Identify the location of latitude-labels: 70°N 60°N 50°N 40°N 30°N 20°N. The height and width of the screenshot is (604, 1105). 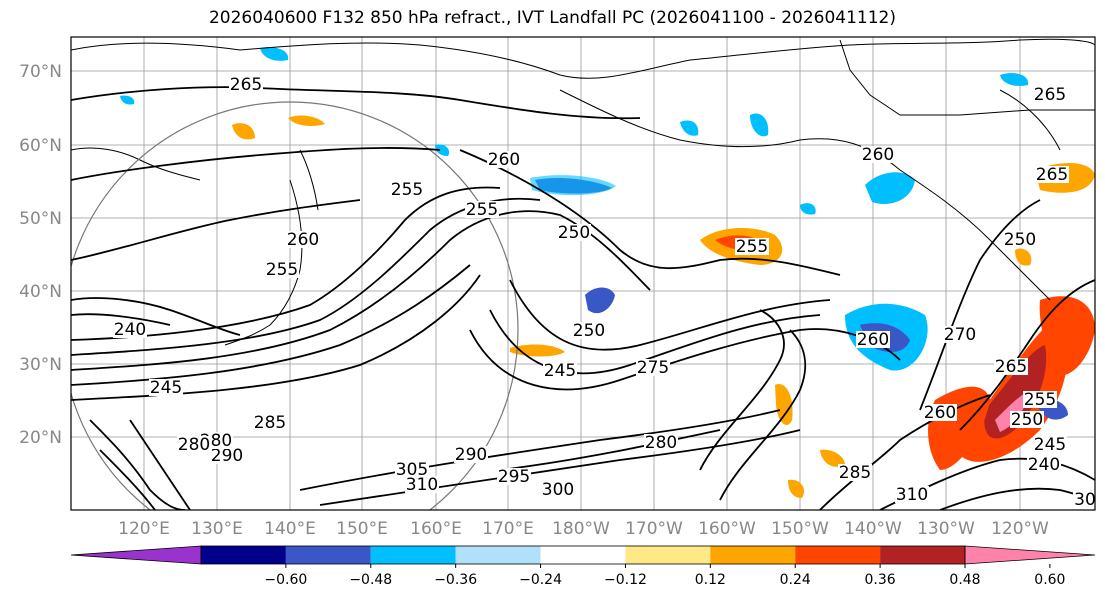
(40, 255).